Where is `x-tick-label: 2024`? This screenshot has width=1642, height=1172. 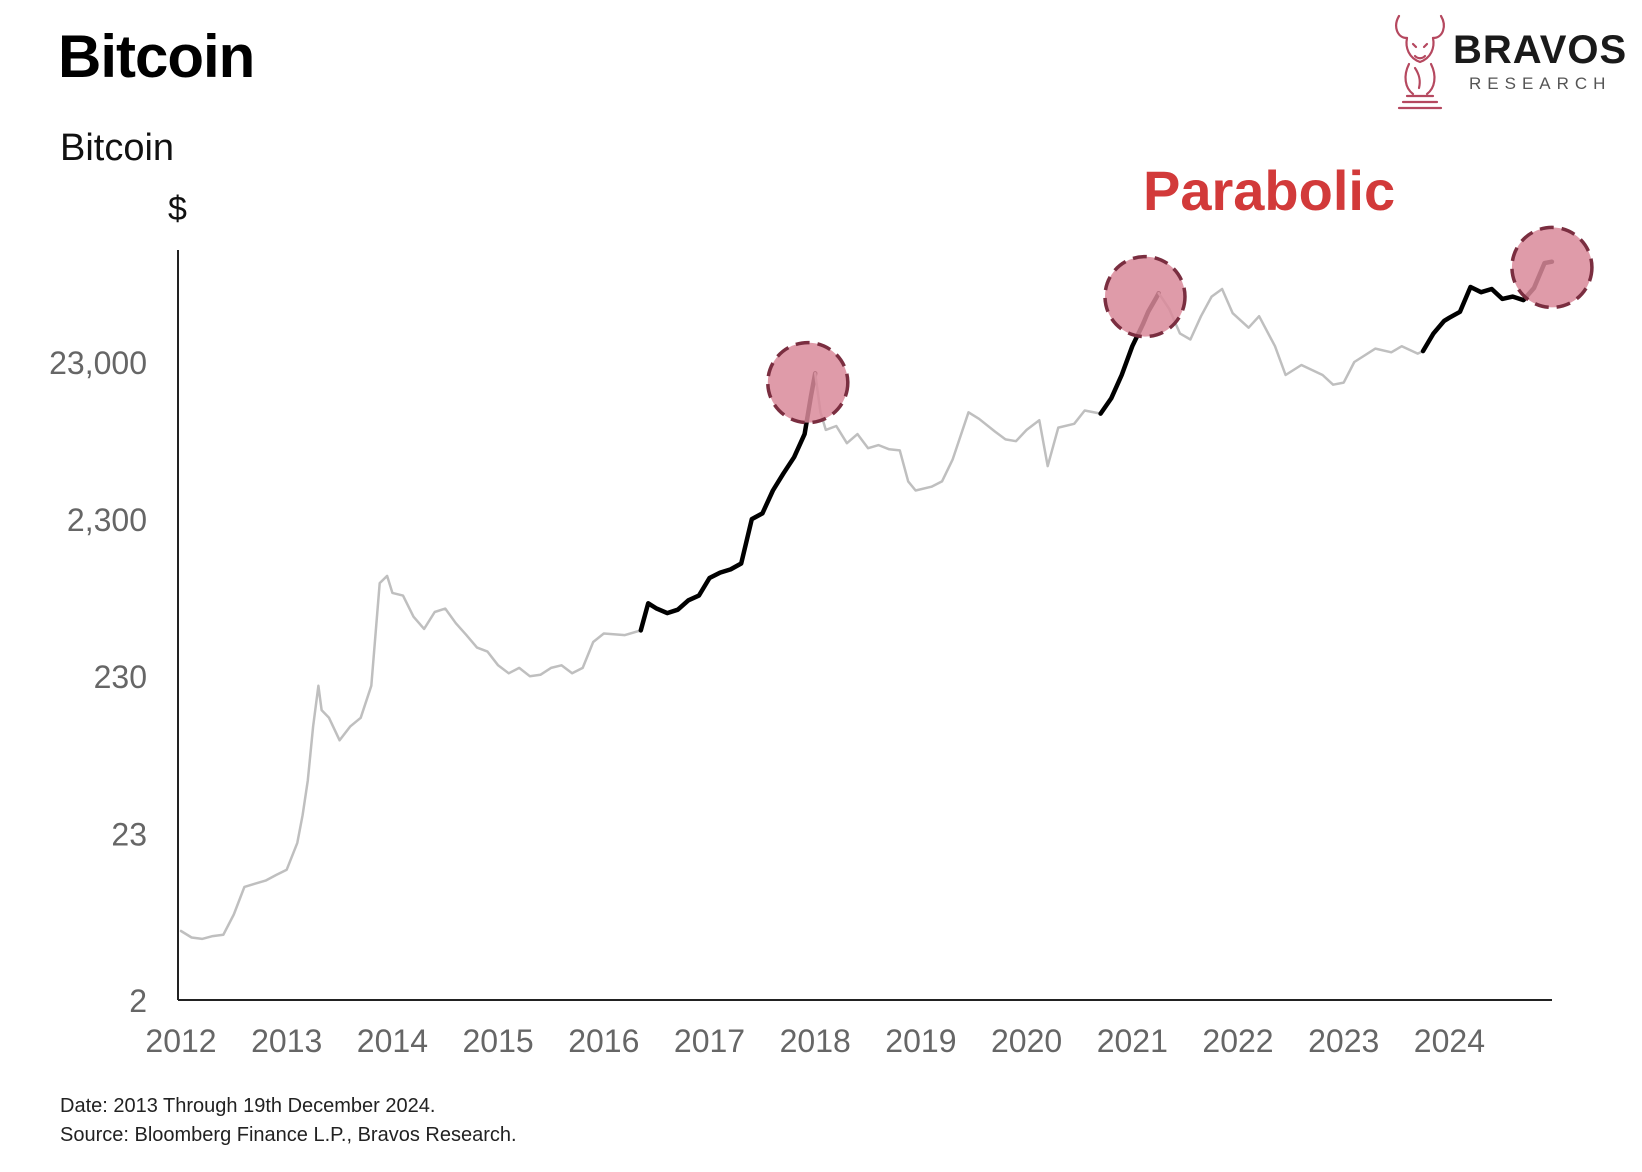
x-tick-label: 2024 is located at coordinates (1449, 1041).